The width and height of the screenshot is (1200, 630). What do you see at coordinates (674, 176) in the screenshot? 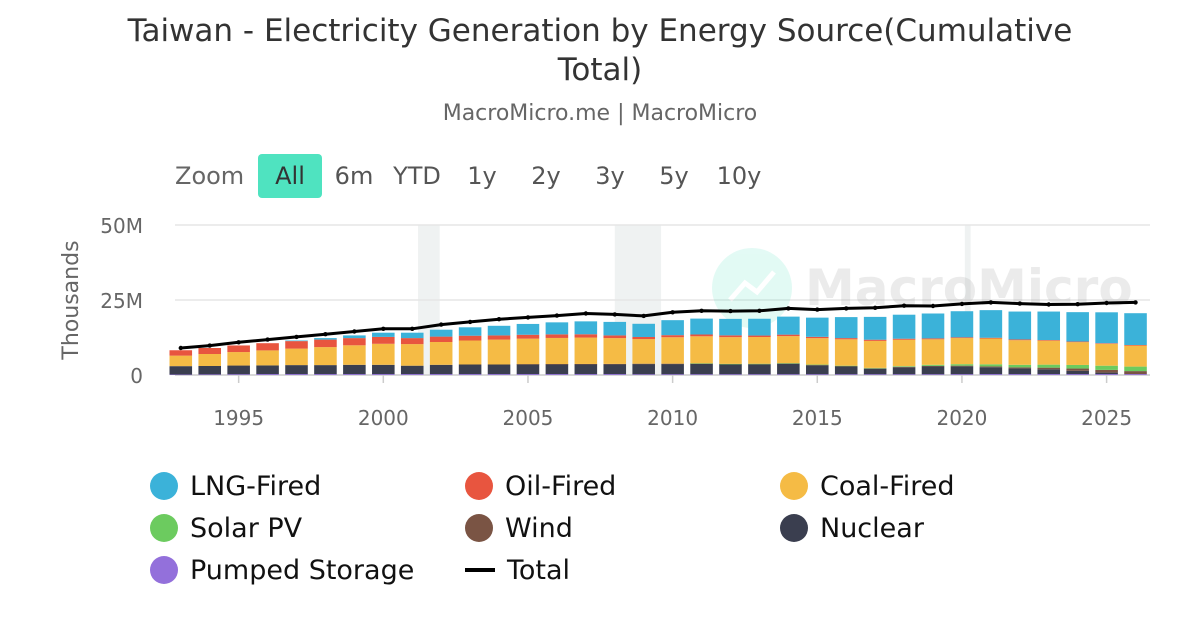
I see `zoom-5y-button: 5y` at bounding box center [674, 176].